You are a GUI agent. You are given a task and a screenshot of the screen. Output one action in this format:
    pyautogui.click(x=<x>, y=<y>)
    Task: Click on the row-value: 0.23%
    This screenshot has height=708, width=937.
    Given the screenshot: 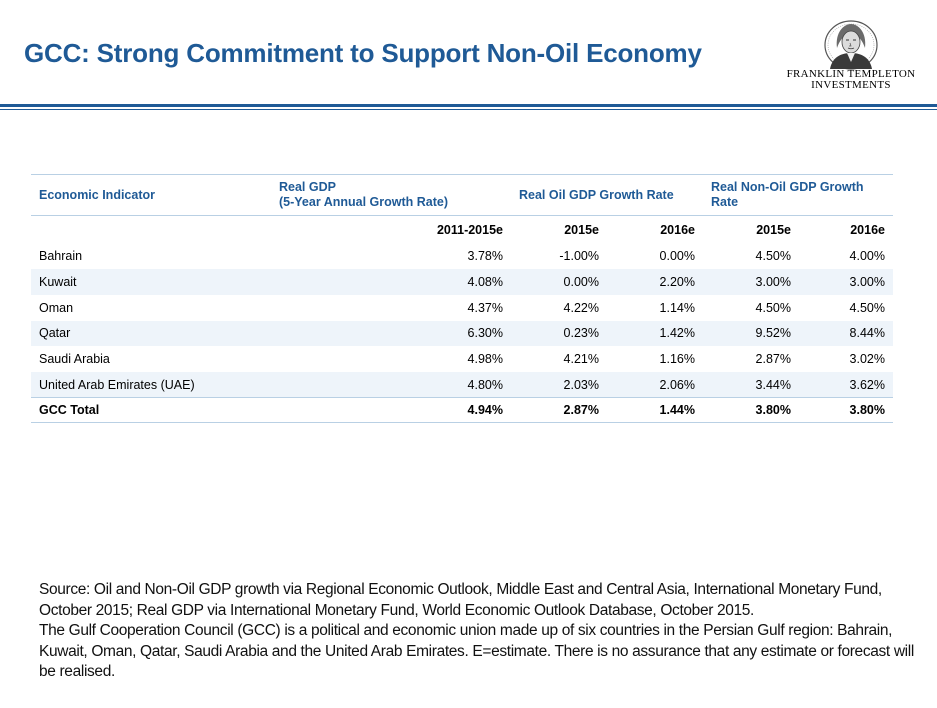 What is the action you would take?
    pyautogui.click(x=581, y=333)
    